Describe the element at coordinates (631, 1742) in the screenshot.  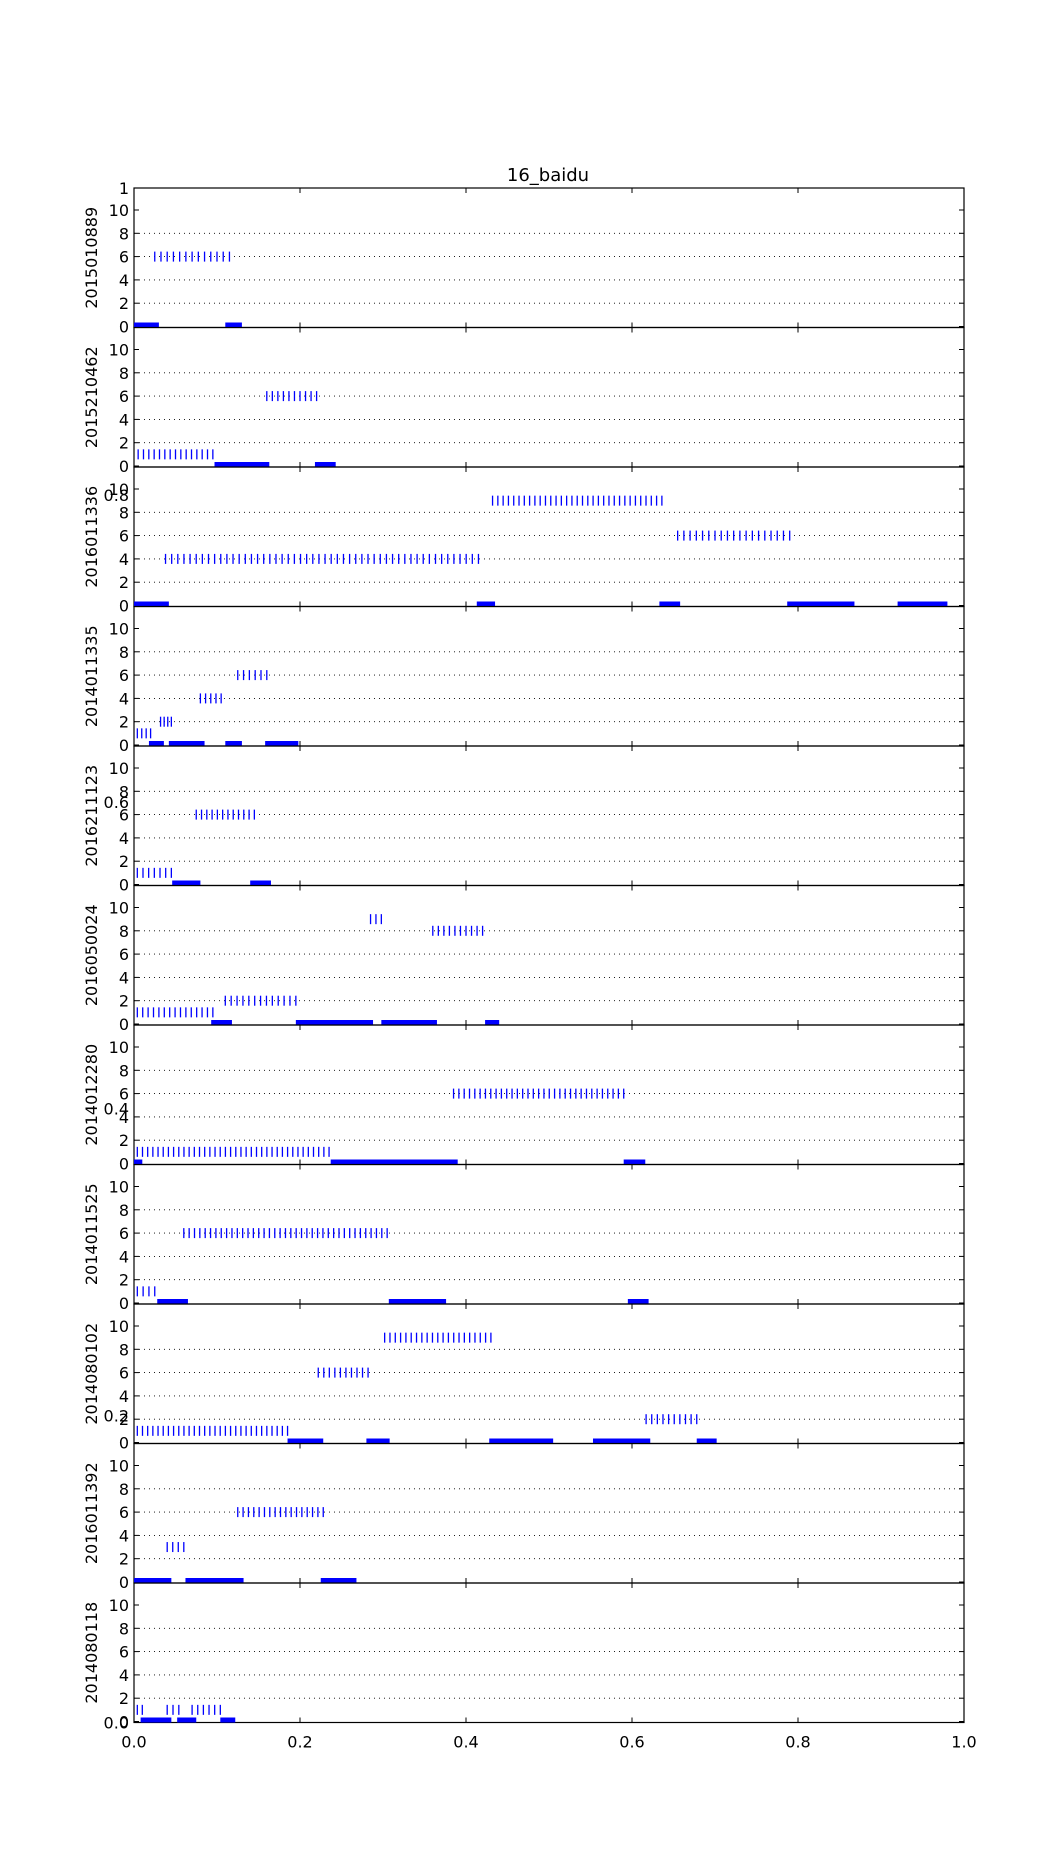
I see `x-tick-label: 0.6` at that location.